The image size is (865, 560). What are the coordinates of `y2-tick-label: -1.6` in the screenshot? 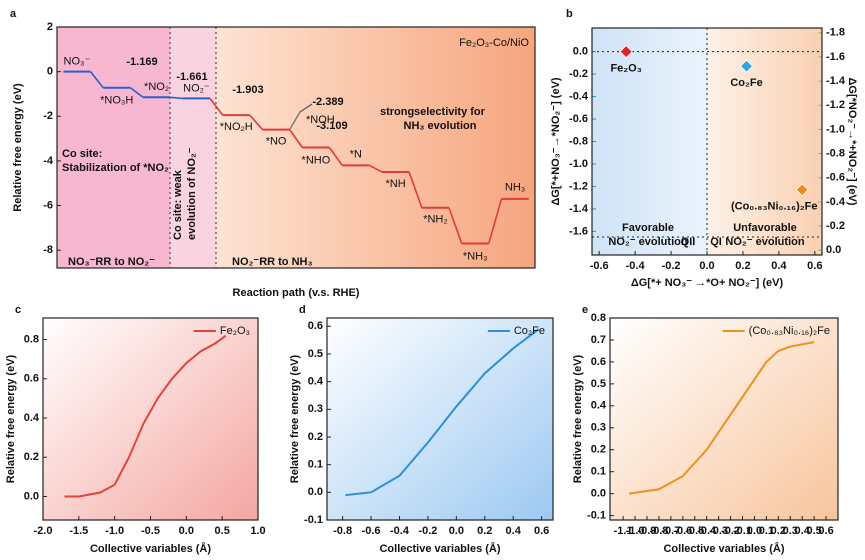 It's located at (835, 57).